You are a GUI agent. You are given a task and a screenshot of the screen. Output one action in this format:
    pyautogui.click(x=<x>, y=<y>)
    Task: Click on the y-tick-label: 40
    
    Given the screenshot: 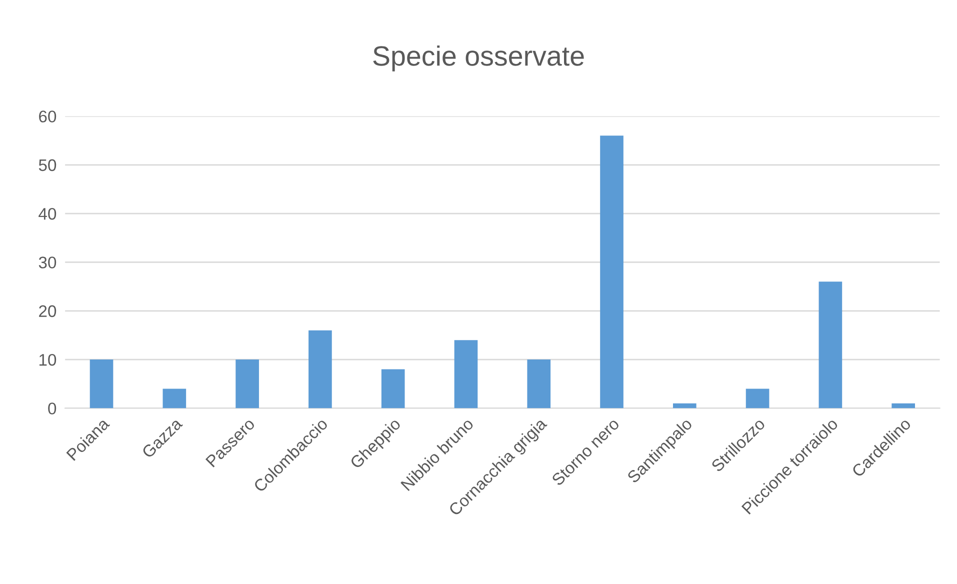 What is the action you would take?
    pyautogui.click(x=47, y=214)
    